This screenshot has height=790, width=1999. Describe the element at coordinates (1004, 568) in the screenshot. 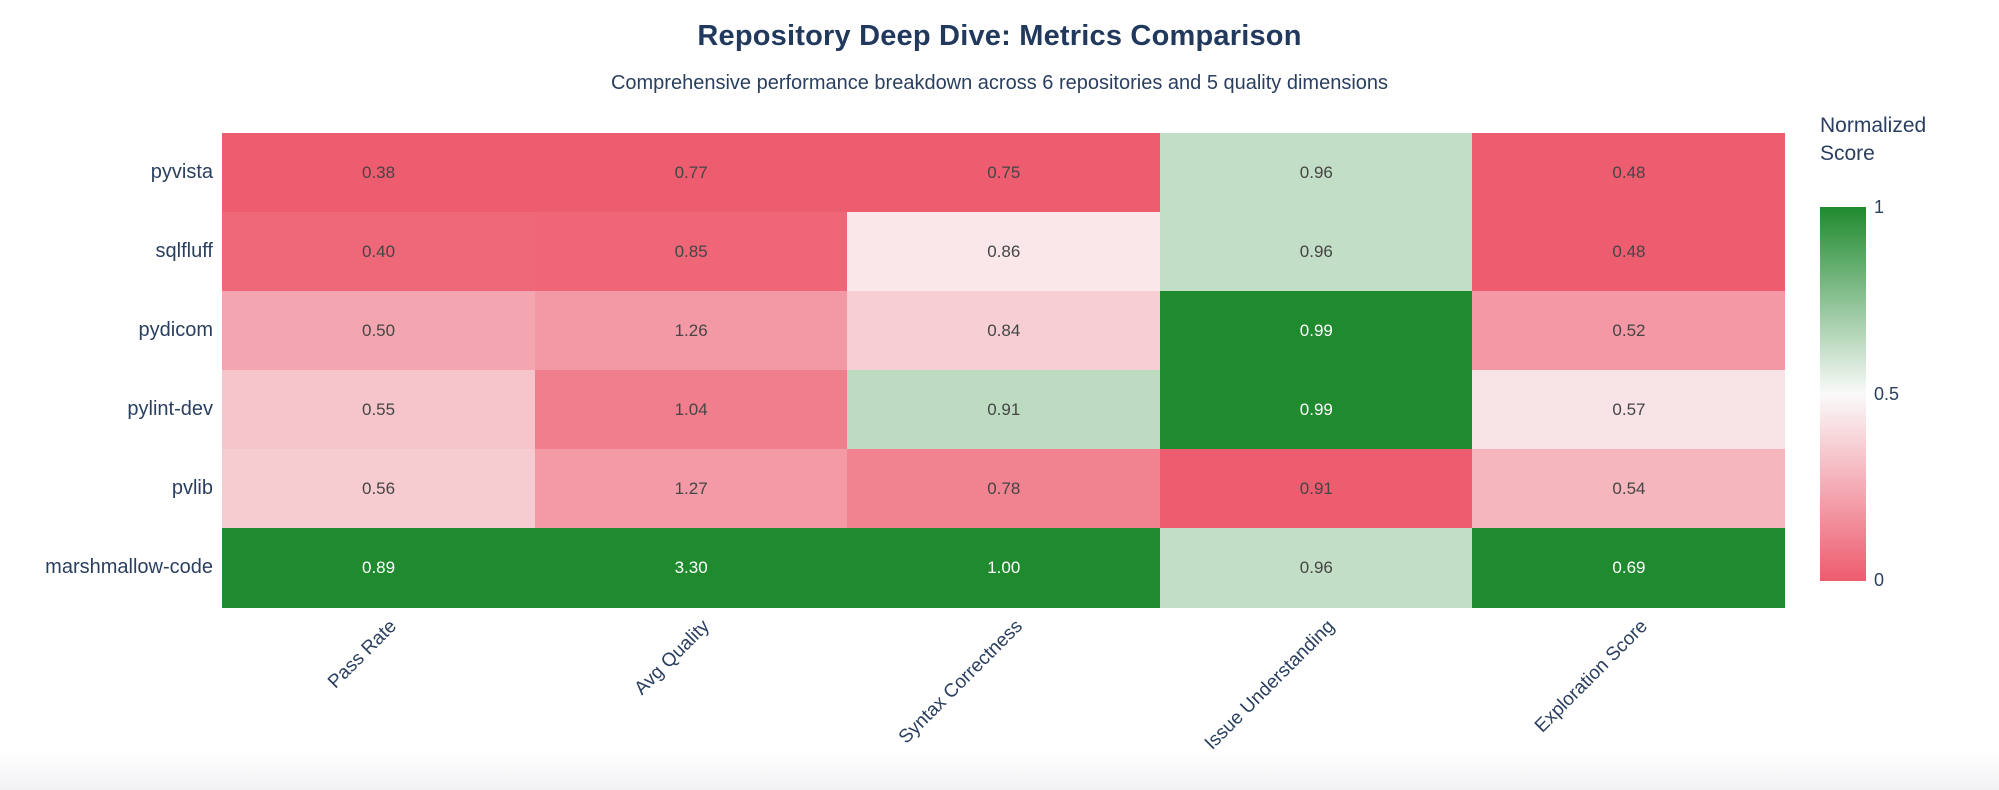

I see `heatmap-cell: 1.00` at that location.